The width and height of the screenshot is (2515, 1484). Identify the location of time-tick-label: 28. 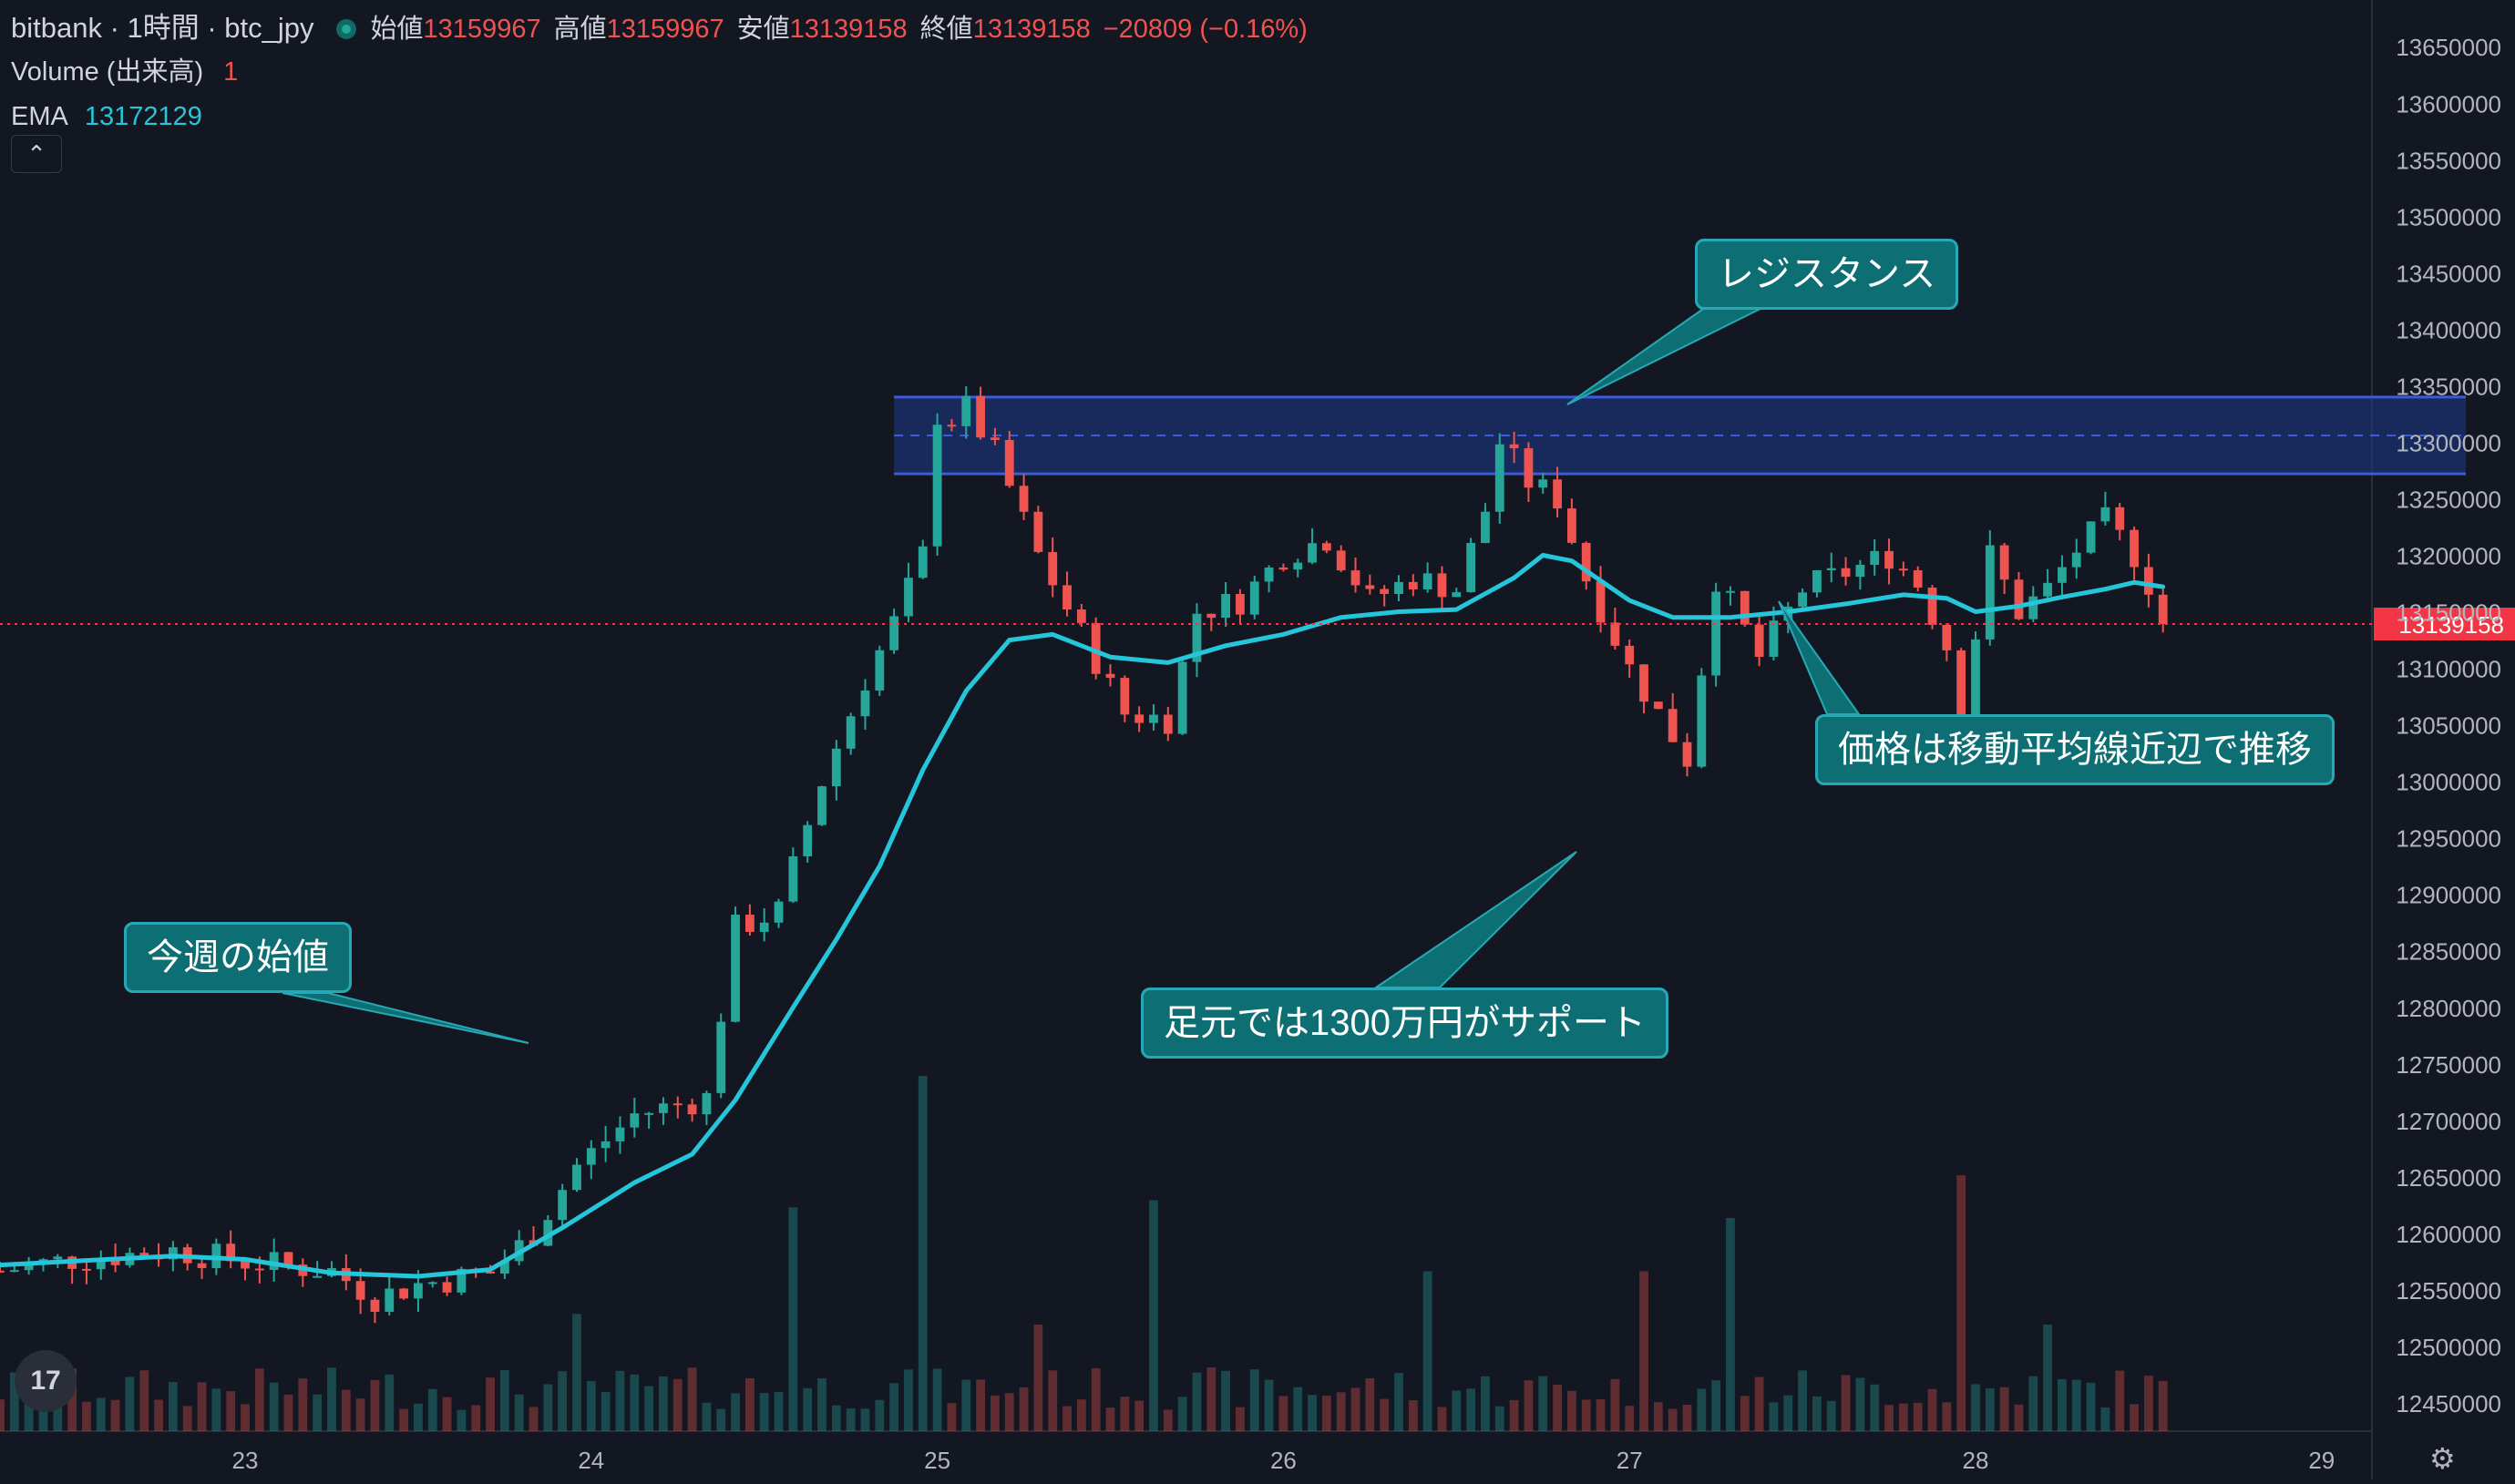
(1976, 1460).